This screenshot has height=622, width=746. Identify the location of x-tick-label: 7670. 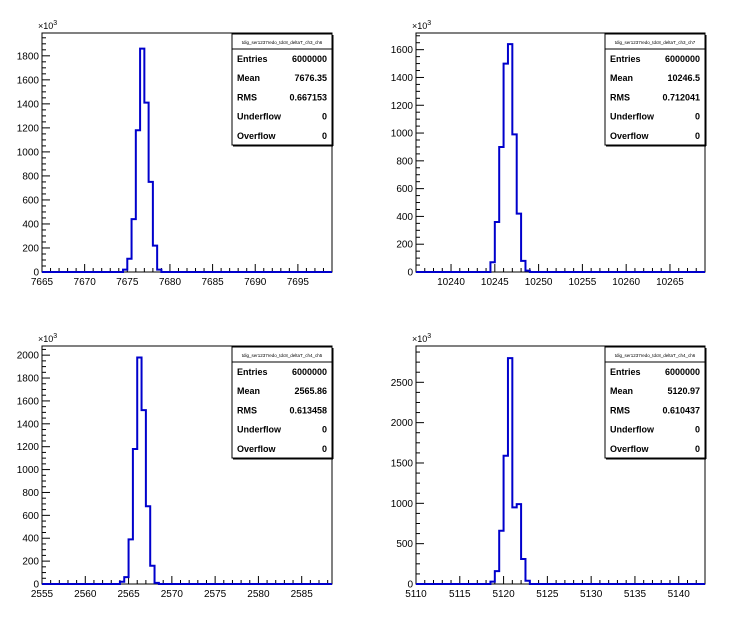
(85, 282).